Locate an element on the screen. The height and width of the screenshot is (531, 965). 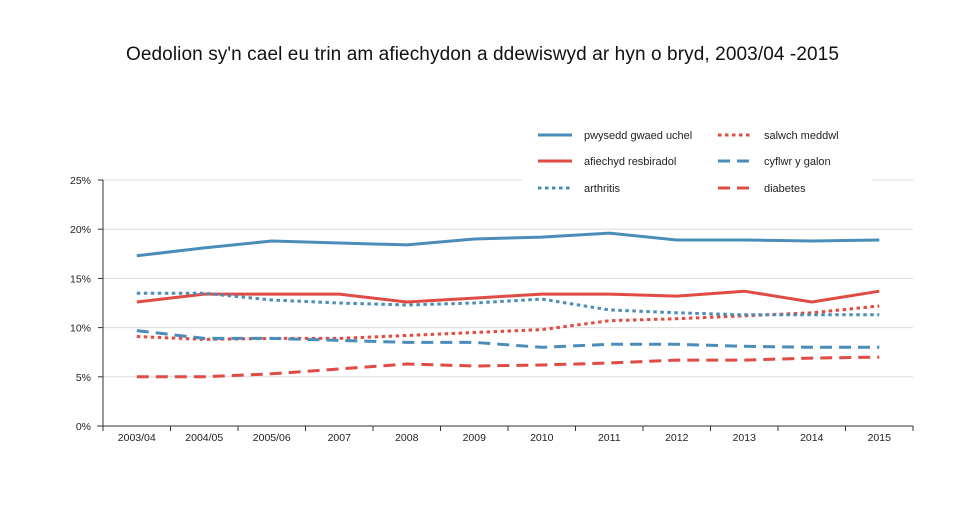
y-tick-label: 5% is located at coordinates (83, 378).